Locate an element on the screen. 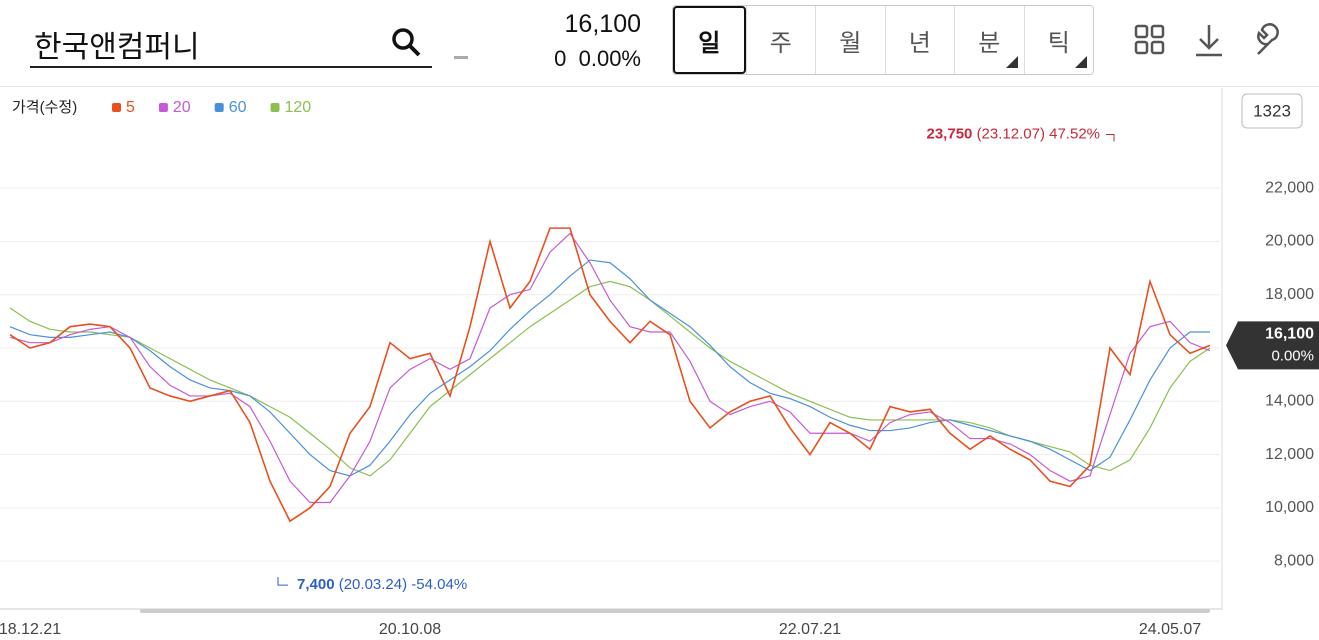  tab: 주 is located at coordinates (780, 40).